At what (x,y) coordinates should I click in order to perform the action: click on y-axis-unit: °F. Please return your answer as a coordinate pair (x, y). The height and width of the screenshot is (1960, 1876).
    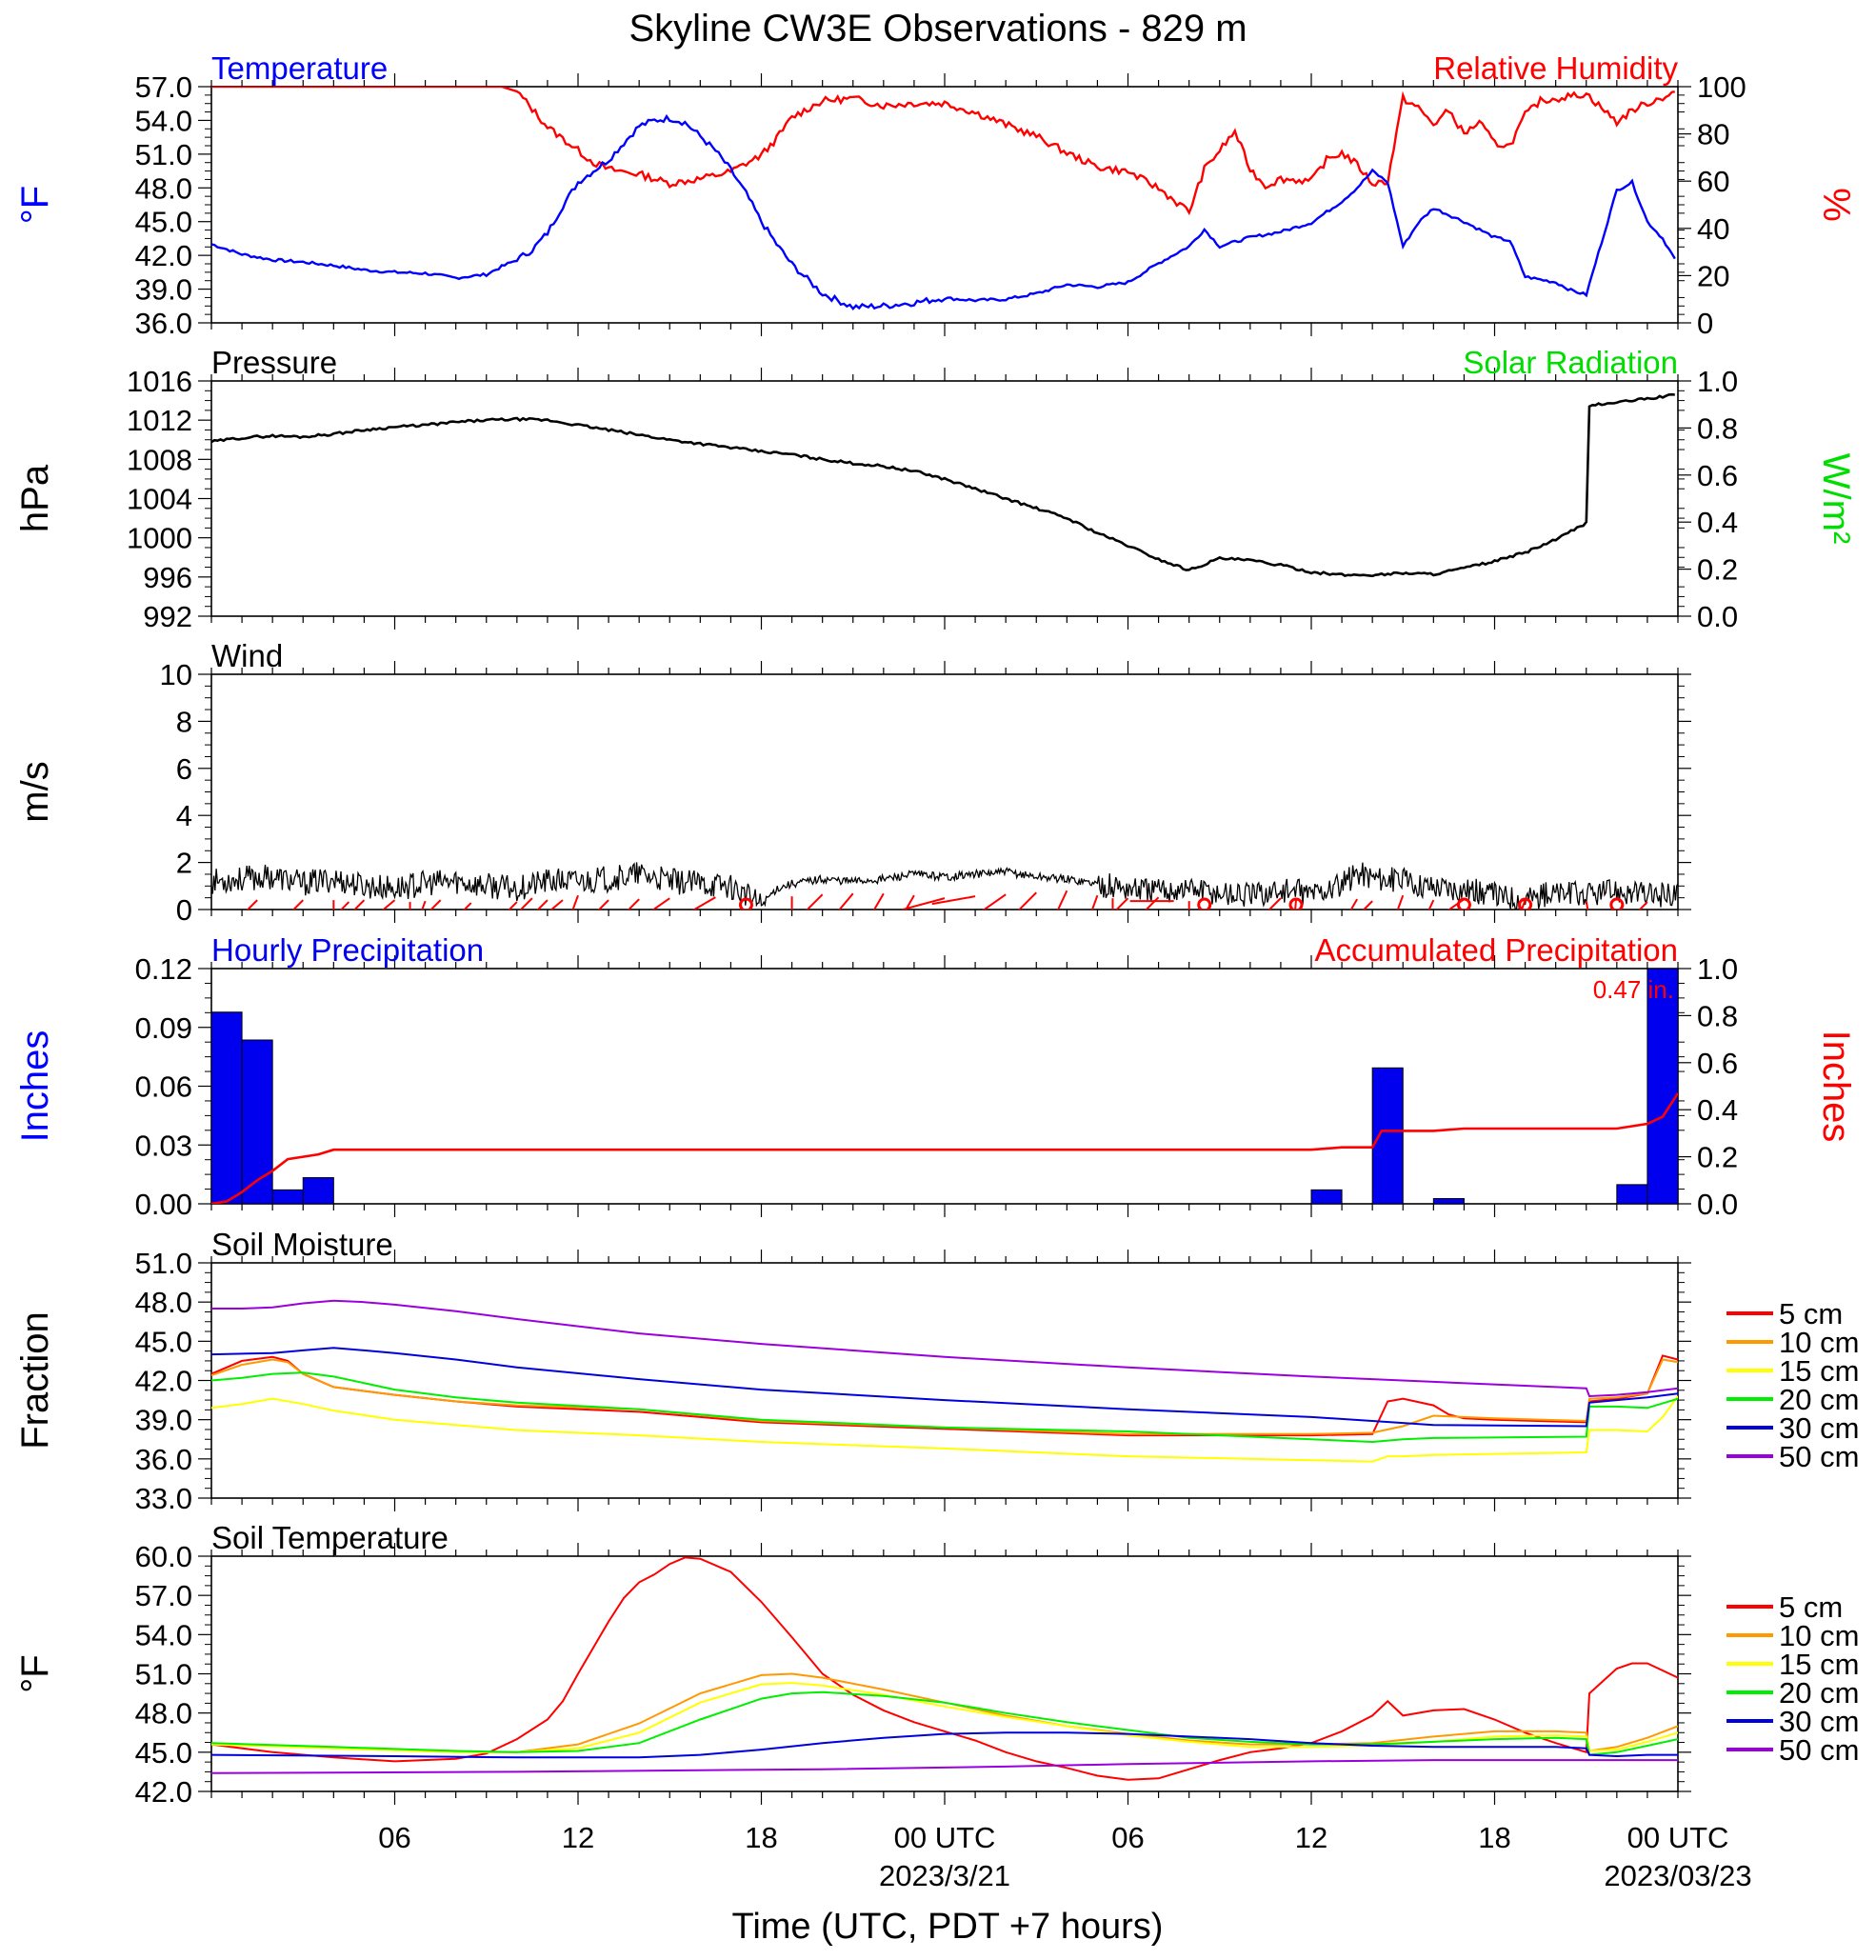
    Looking at the image, I should click on (35, 205).